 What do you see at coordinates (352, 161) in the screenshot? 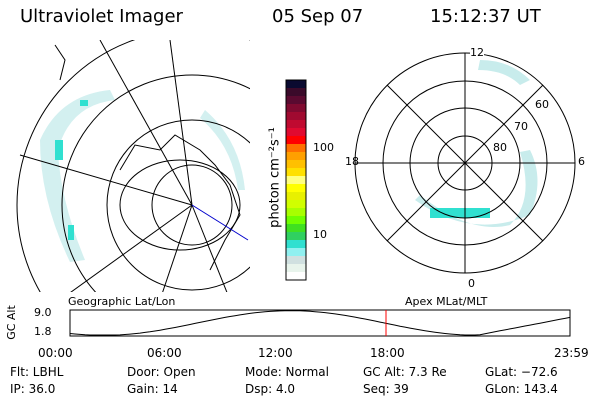
I see `mlt-18: 18` at bounding box center [352, 161].